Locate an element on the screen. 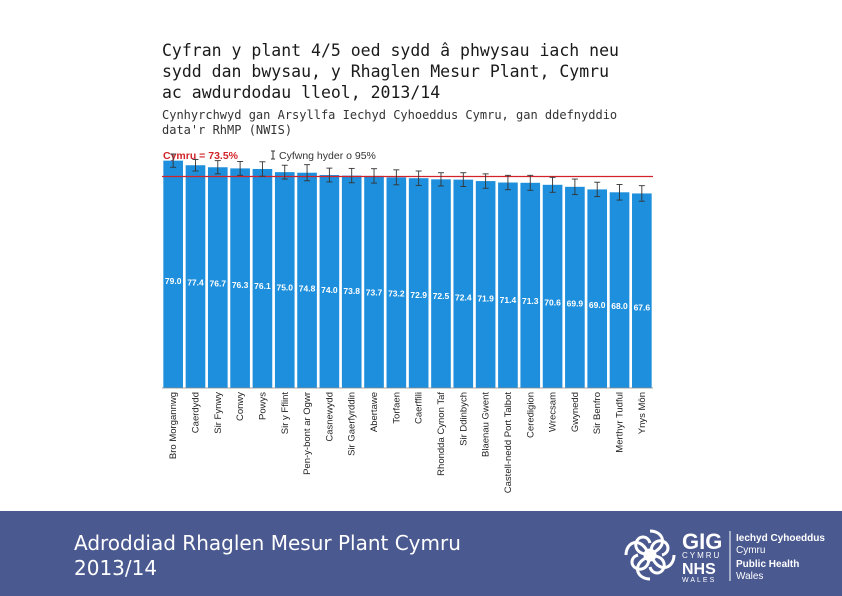 The height and width of the screenshot is (596, 842). category-label: Caerffili is located at coordinates (419, 408).